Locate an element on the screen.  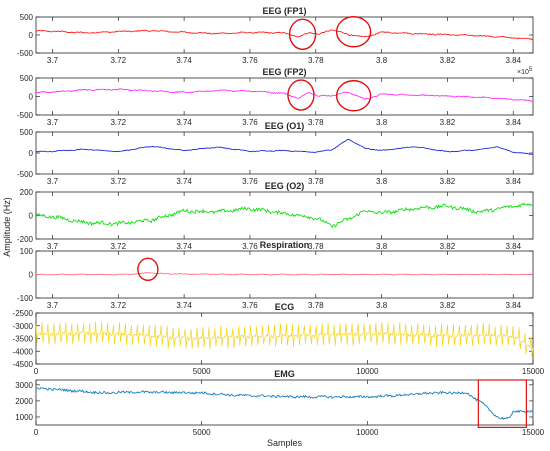
y-tick-label: -100 is located at coordinates (25, 298).